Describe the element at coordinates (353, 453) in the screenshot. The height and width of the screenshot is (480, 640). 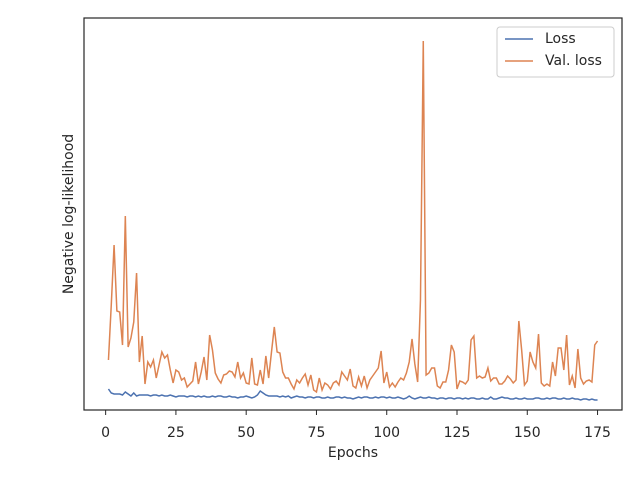
I see `x-axis-label: Epochs` at that location.